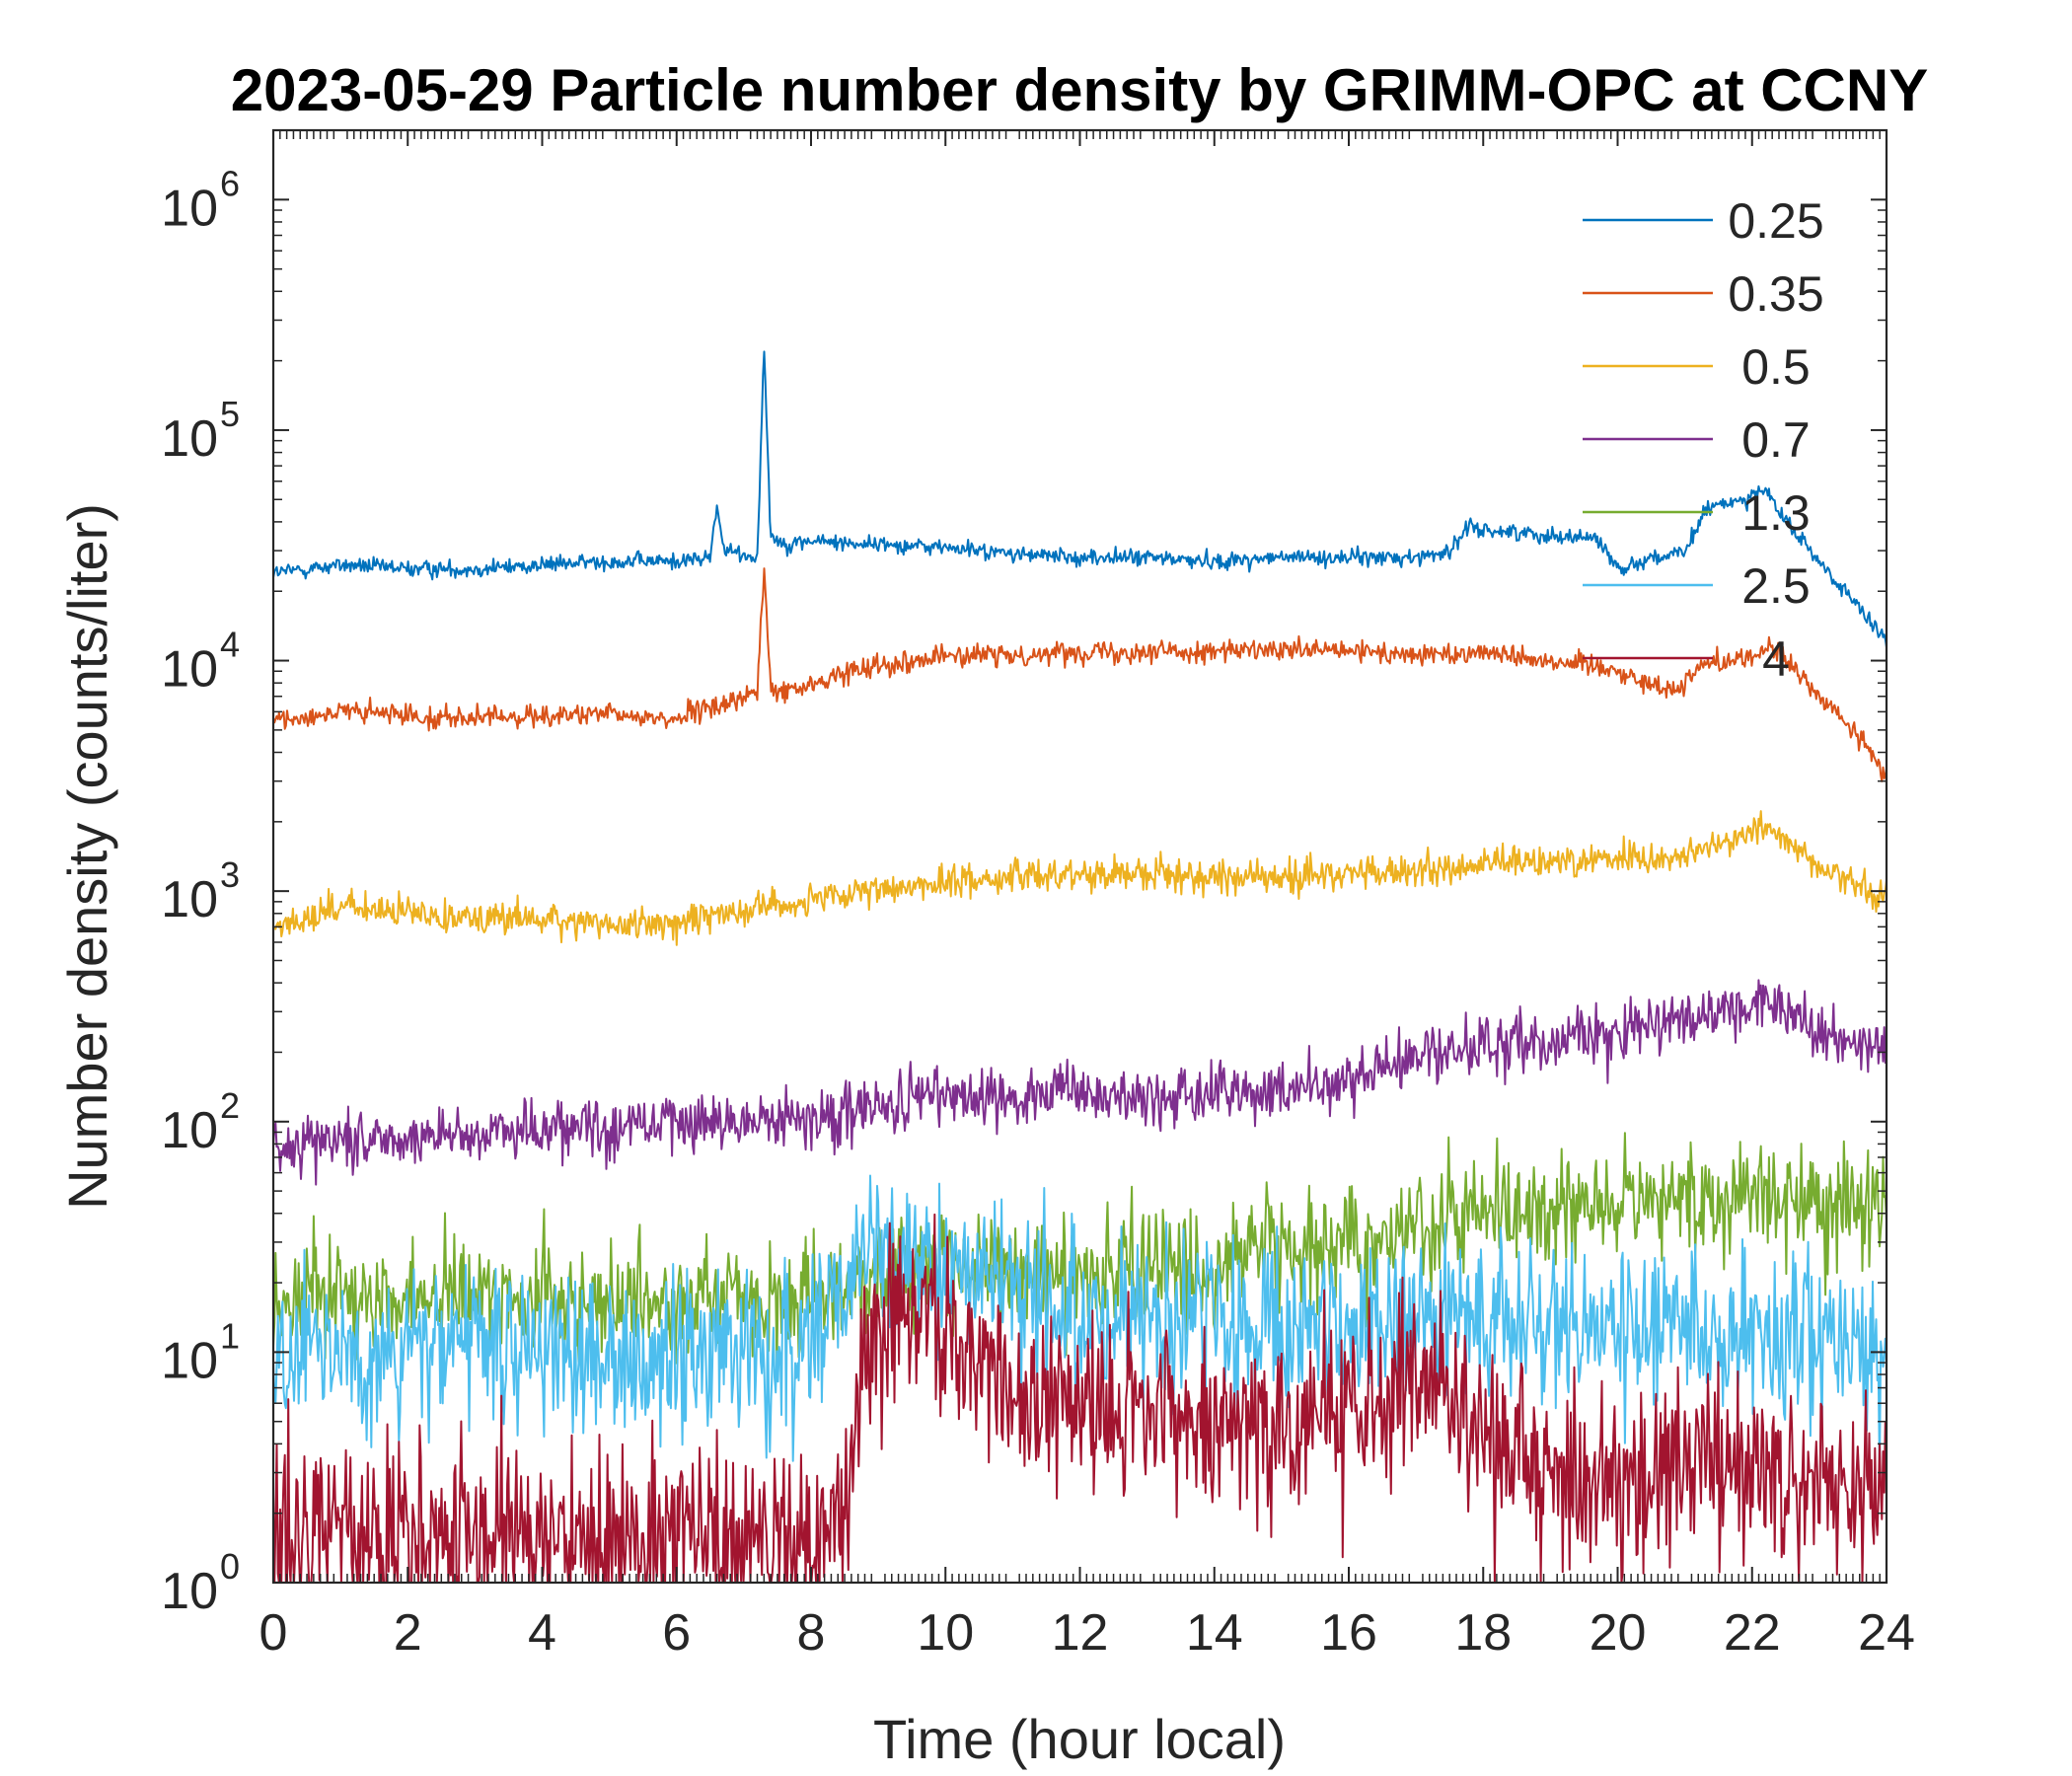 The width and height of the screenshot is (2072, 1776). Describe the element at coordinates (230, 1106) in the screenshot. I see `y-tick-exponent: 2` at that location.